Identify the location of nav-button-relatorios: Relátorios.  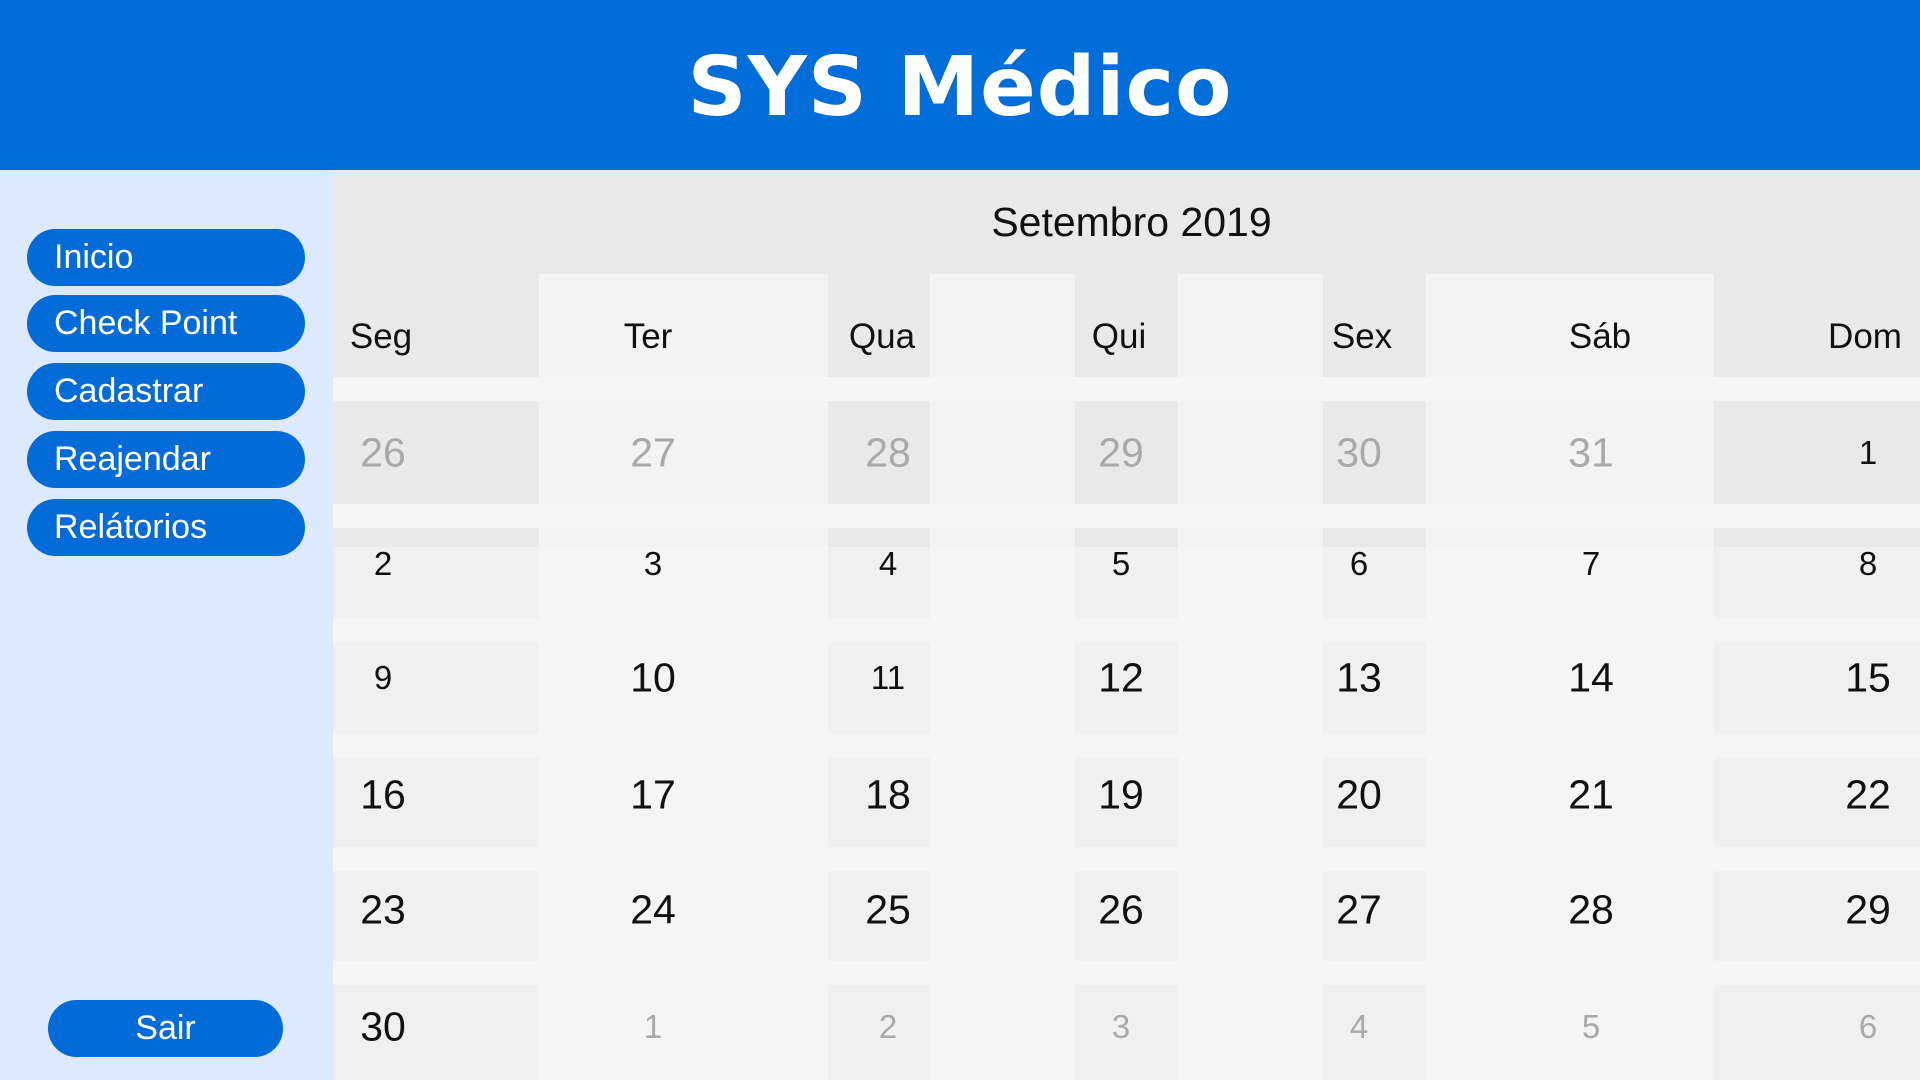
(166, 527).